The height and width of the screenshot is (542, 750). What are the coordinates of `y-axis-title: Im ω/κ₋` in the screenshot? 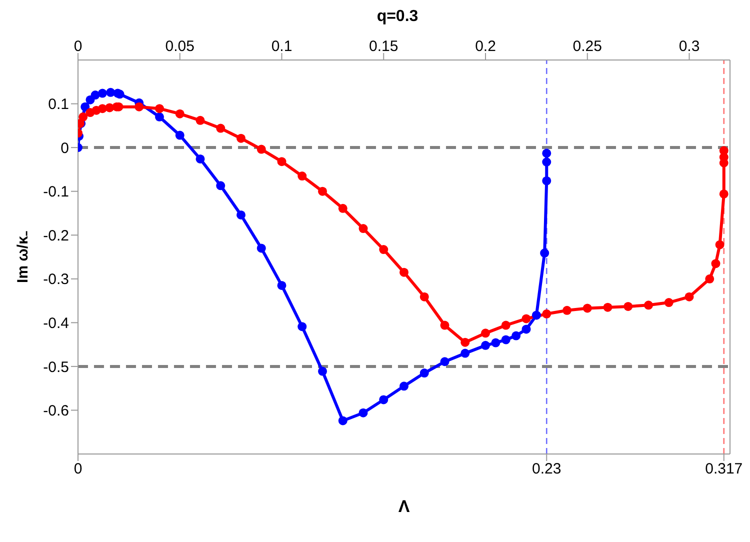 It's located at (23, 257).